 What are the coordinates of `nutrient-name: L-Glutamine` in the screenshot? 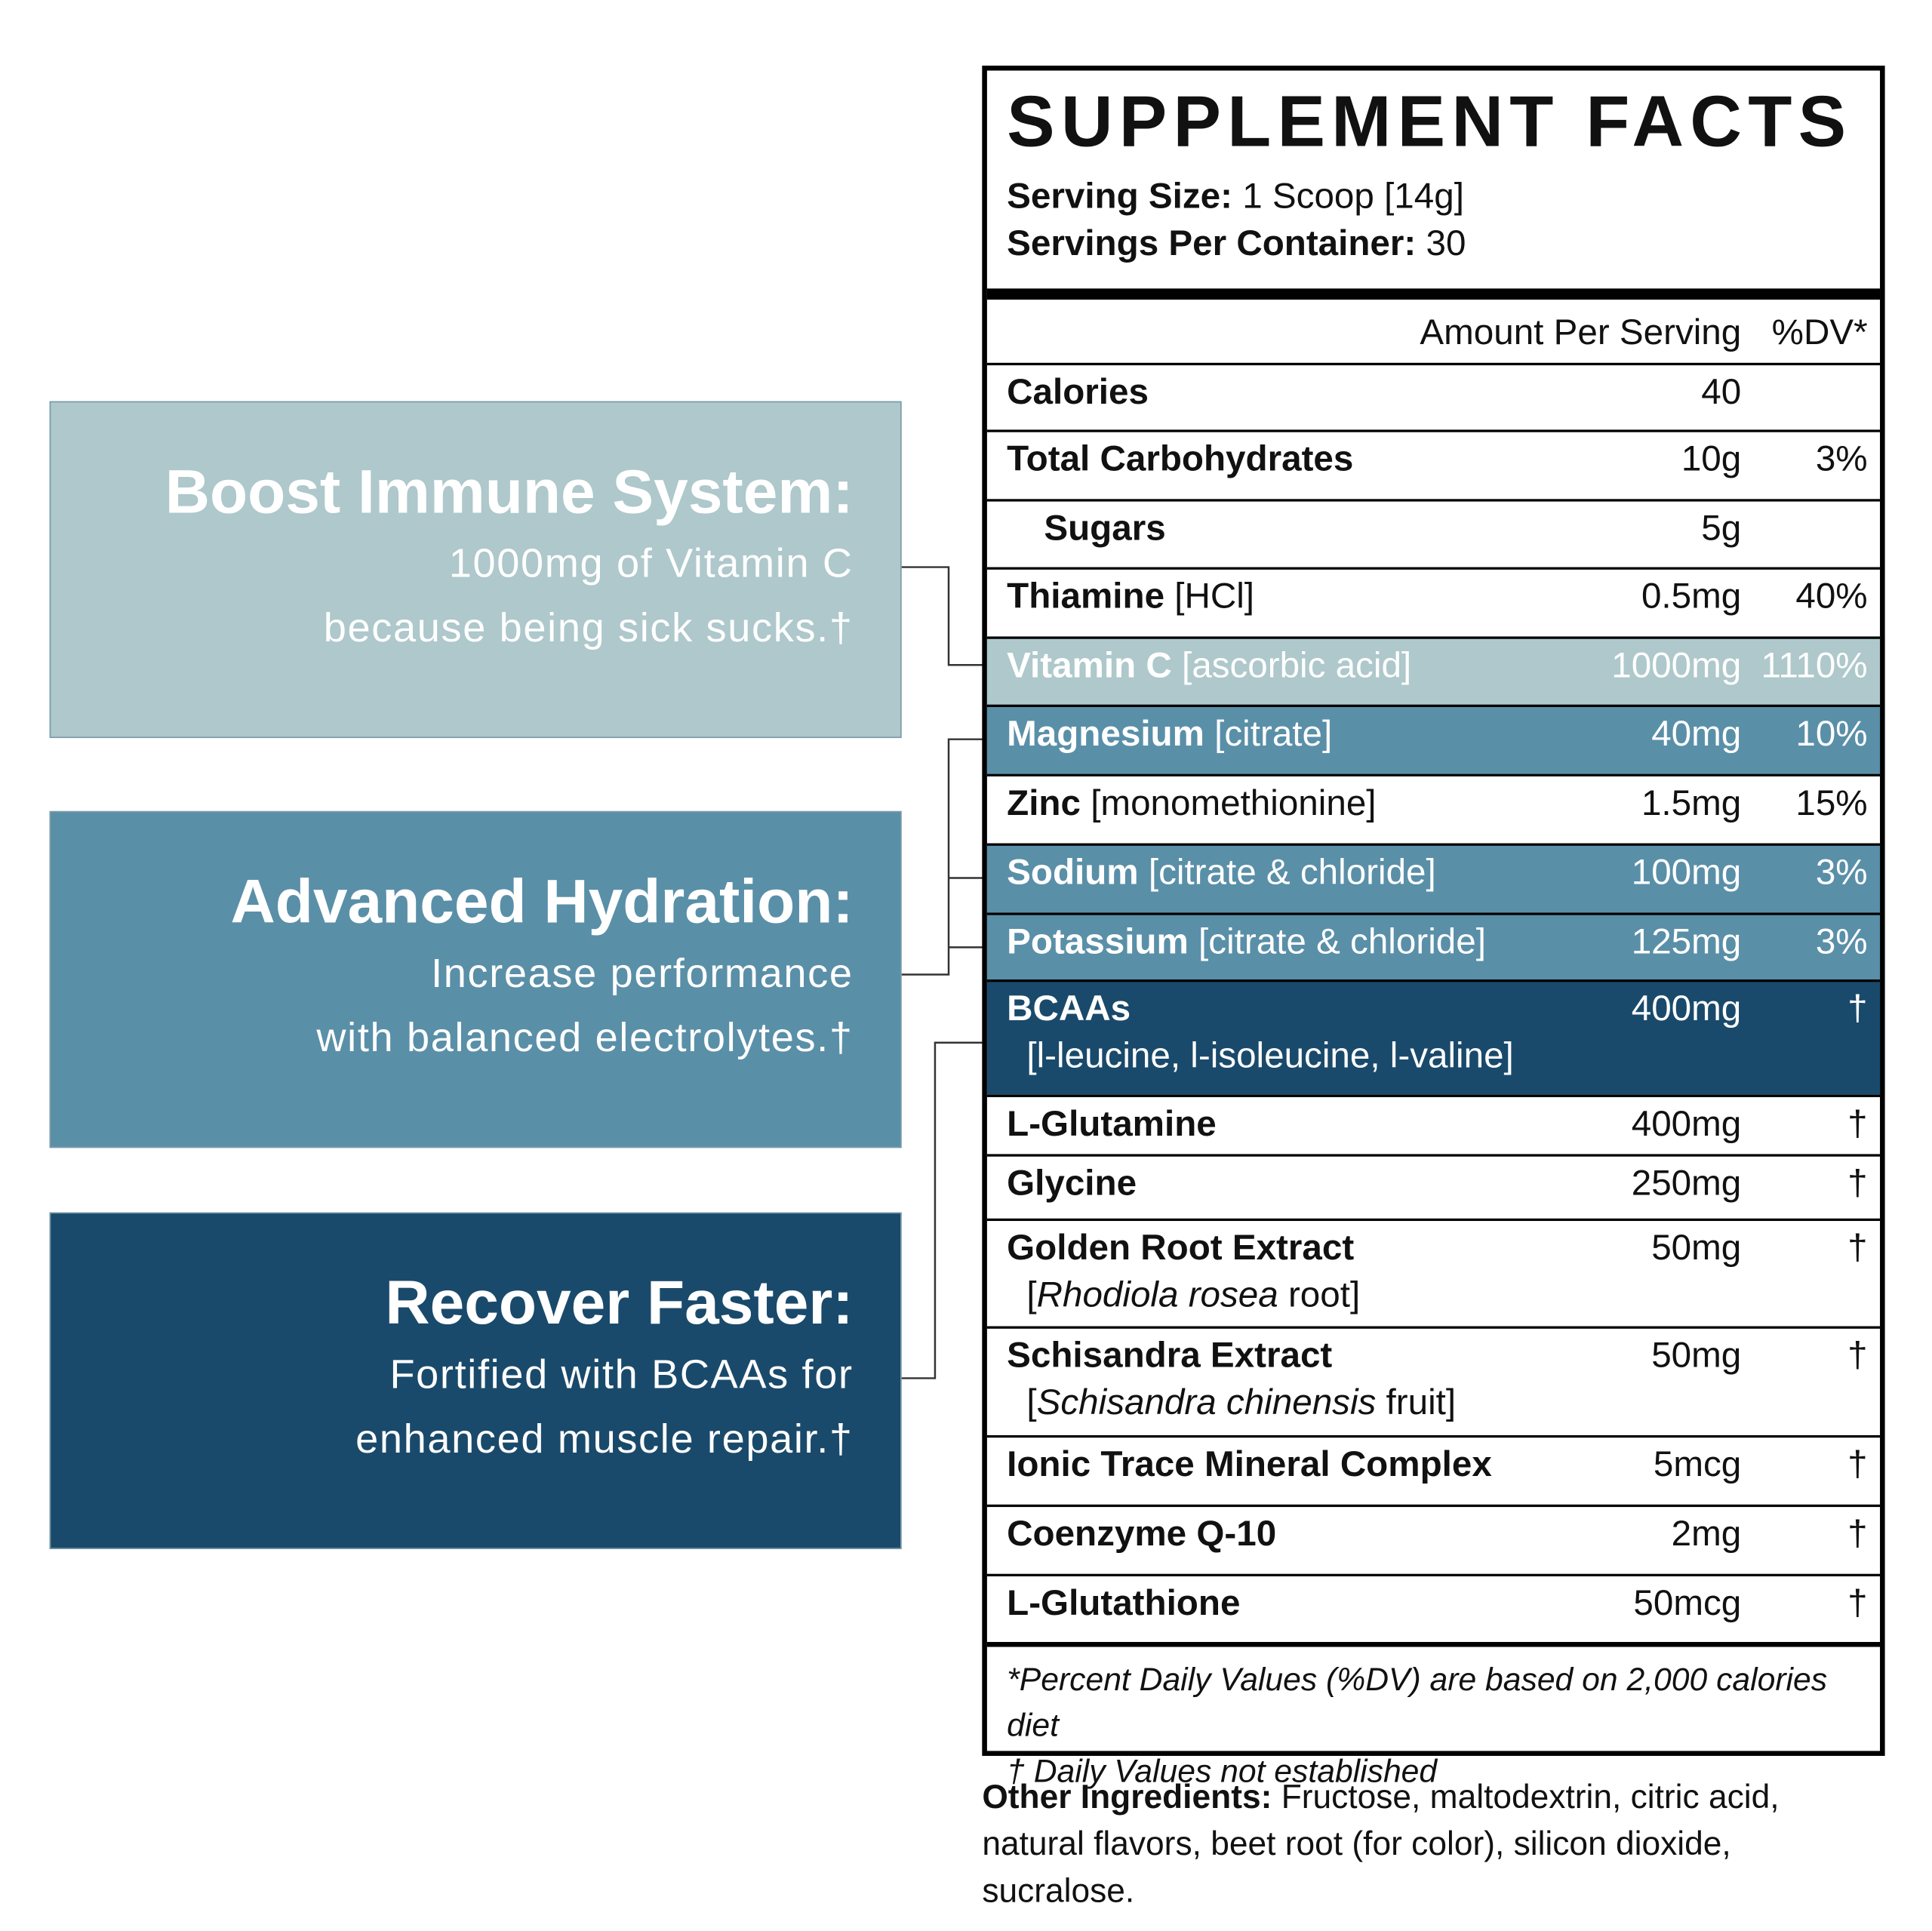 It's located at (1112, 1124).